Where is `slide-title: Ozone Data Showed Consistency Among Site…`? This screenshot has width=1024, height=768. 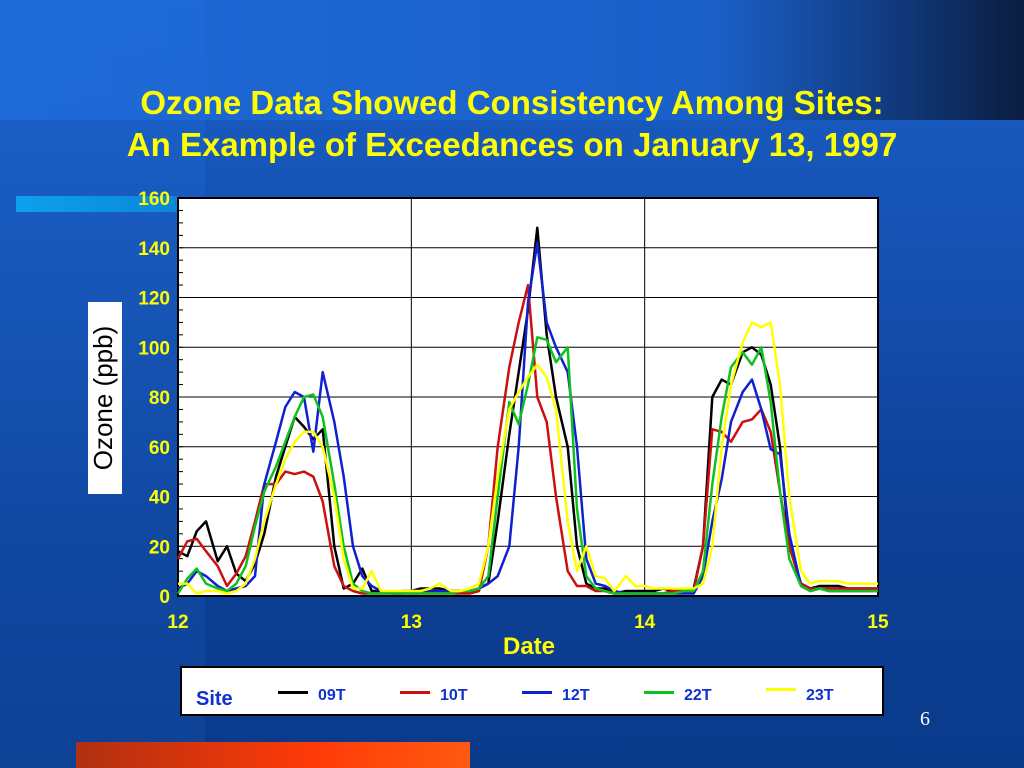 slide-title: Ozone Data Showed Consistency Among Site… is located at coordinates (512, 124).